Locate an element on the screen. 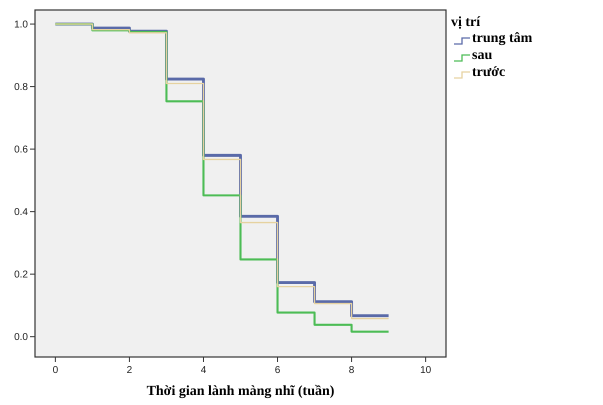 The height and width of the screenshot is (405, 603). x-tick-label: 4 is located at coordinates (203, 370).